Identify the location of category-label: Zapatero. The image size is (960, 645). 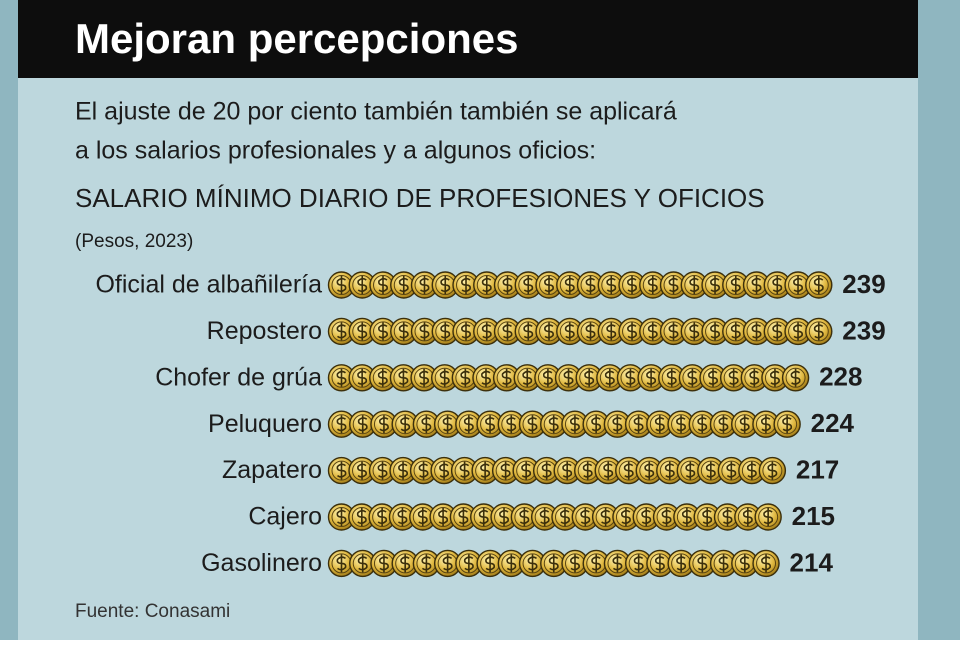
(272, 470).